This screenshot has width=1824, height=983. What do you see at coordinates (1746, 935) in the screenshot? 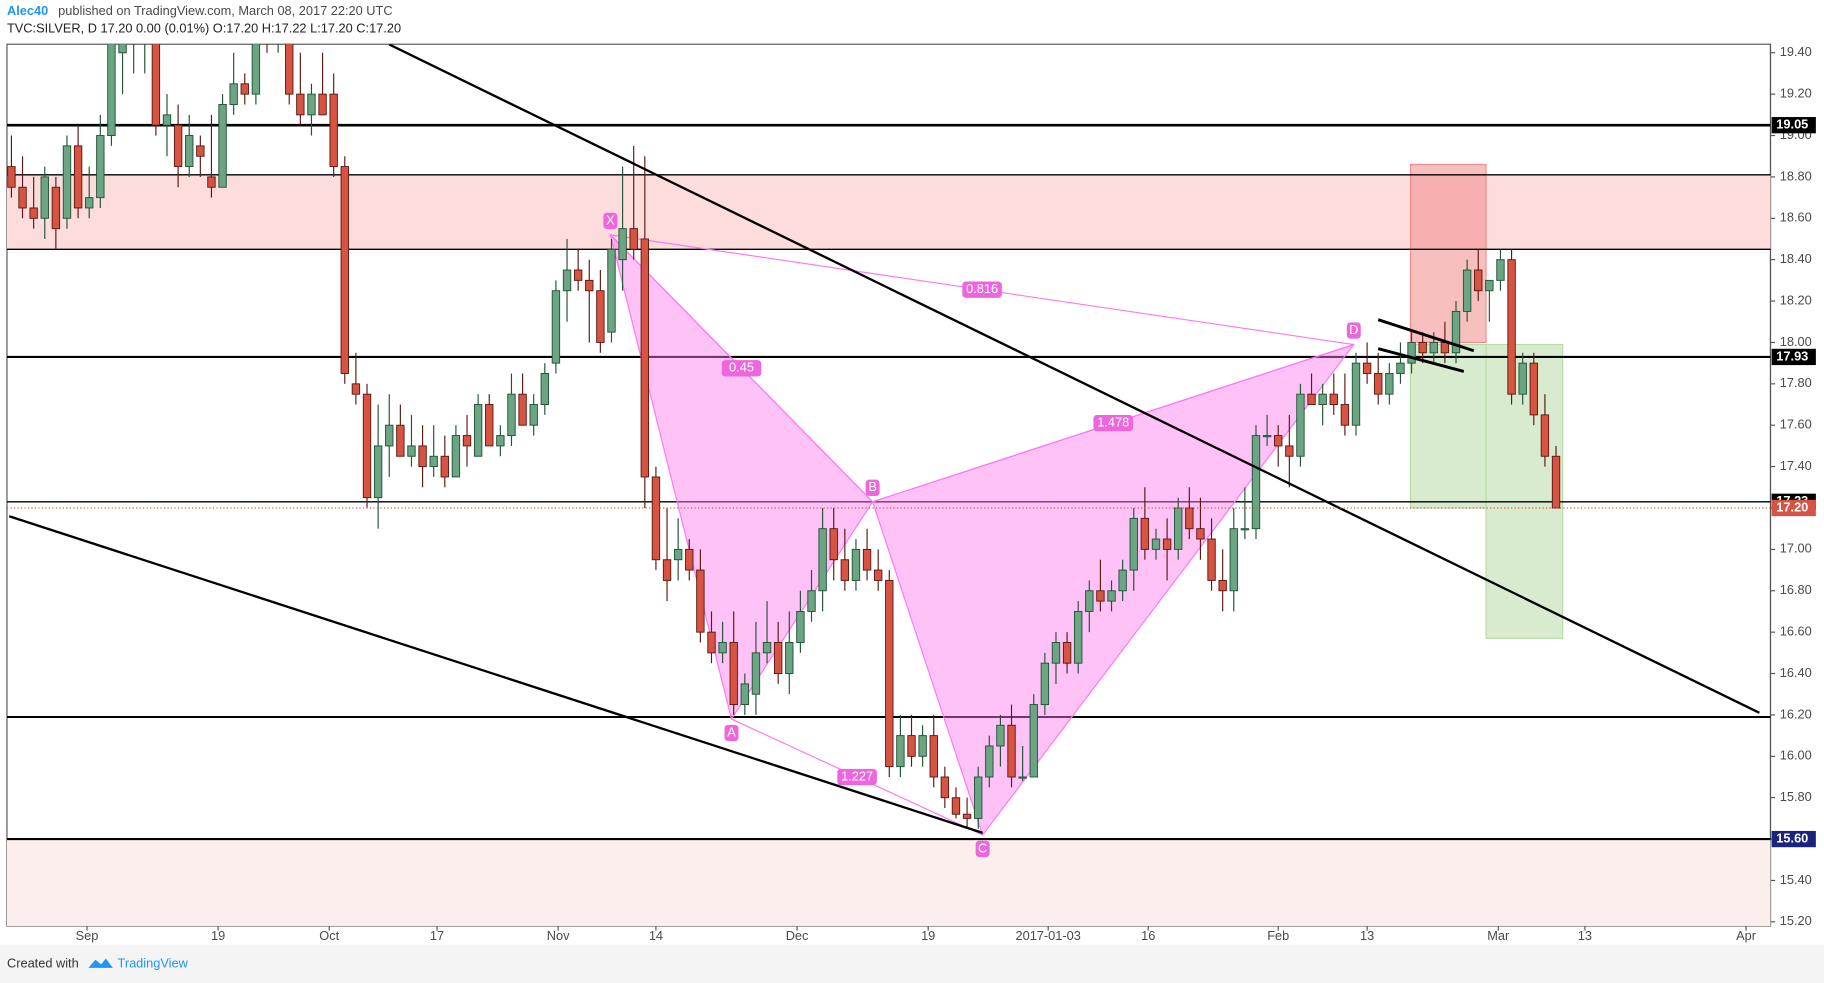
I see `x-tick-label: Apr` at bounding box center [1746, 935].